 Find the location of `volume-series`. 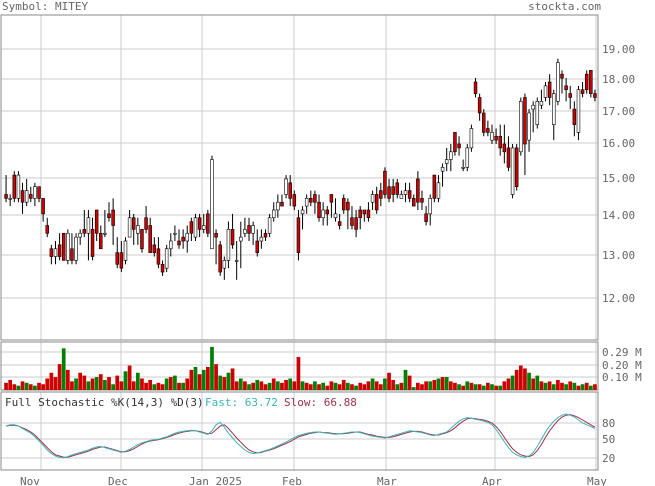

volume-series is located at coordinates (300, 368).